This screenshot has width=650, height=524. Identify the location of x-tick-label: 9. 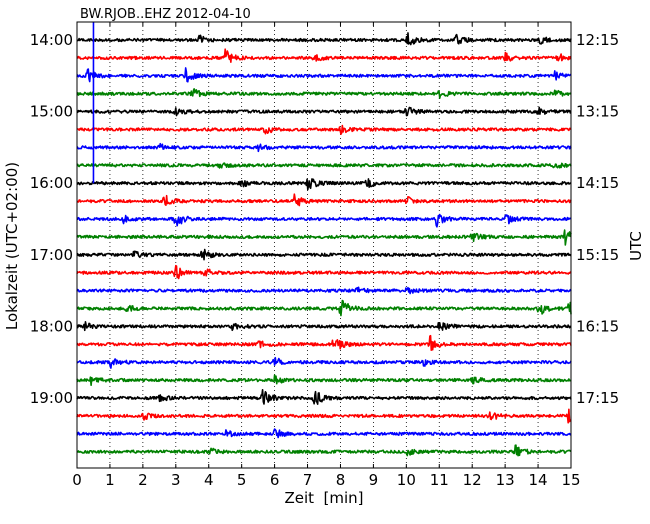
(374, 480).